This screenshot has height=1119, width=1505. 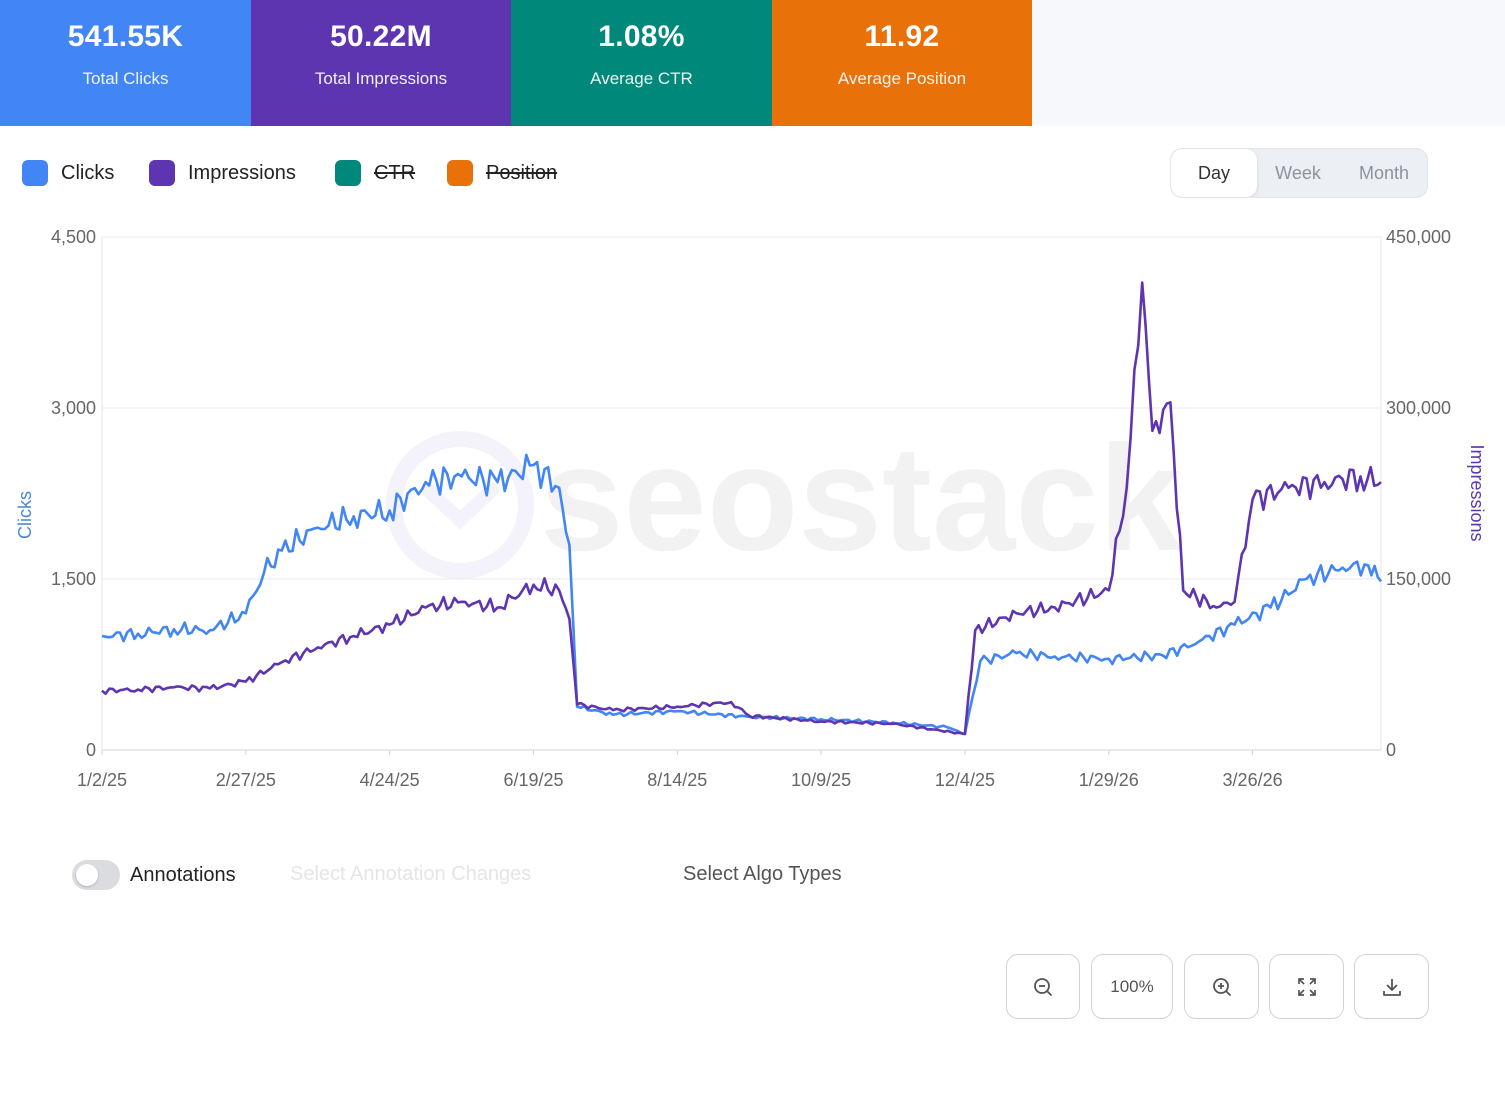 I want to click on period-option-week: Week, so click(x=1298, y=173).